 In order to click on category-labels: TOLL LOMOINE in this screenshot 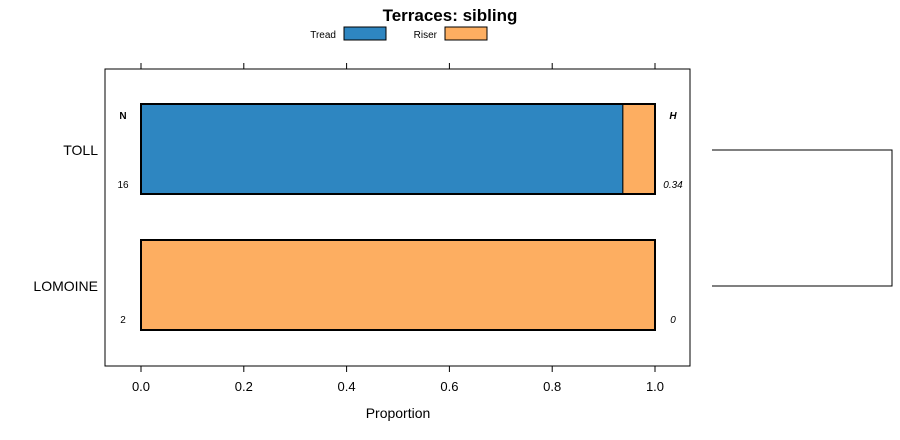, I will do `click(65, 218)`.